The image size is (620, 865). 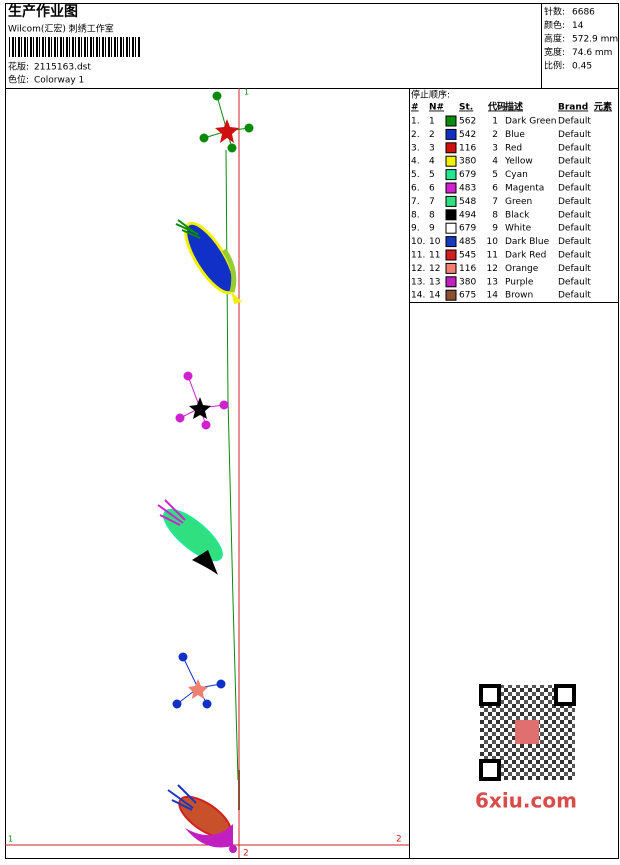 I want to click on cell-description: Dark Green, so click(x=530, y=122).